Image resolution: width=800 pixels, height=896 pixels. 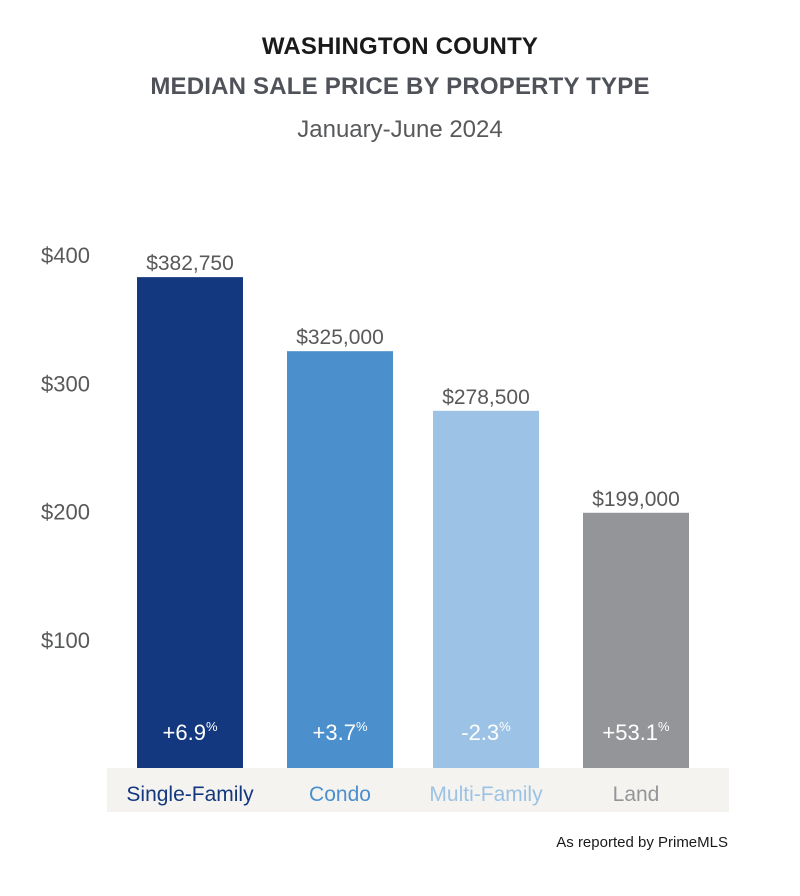 I want to click on change-label: -2.3%, so click(x=486, y=732).